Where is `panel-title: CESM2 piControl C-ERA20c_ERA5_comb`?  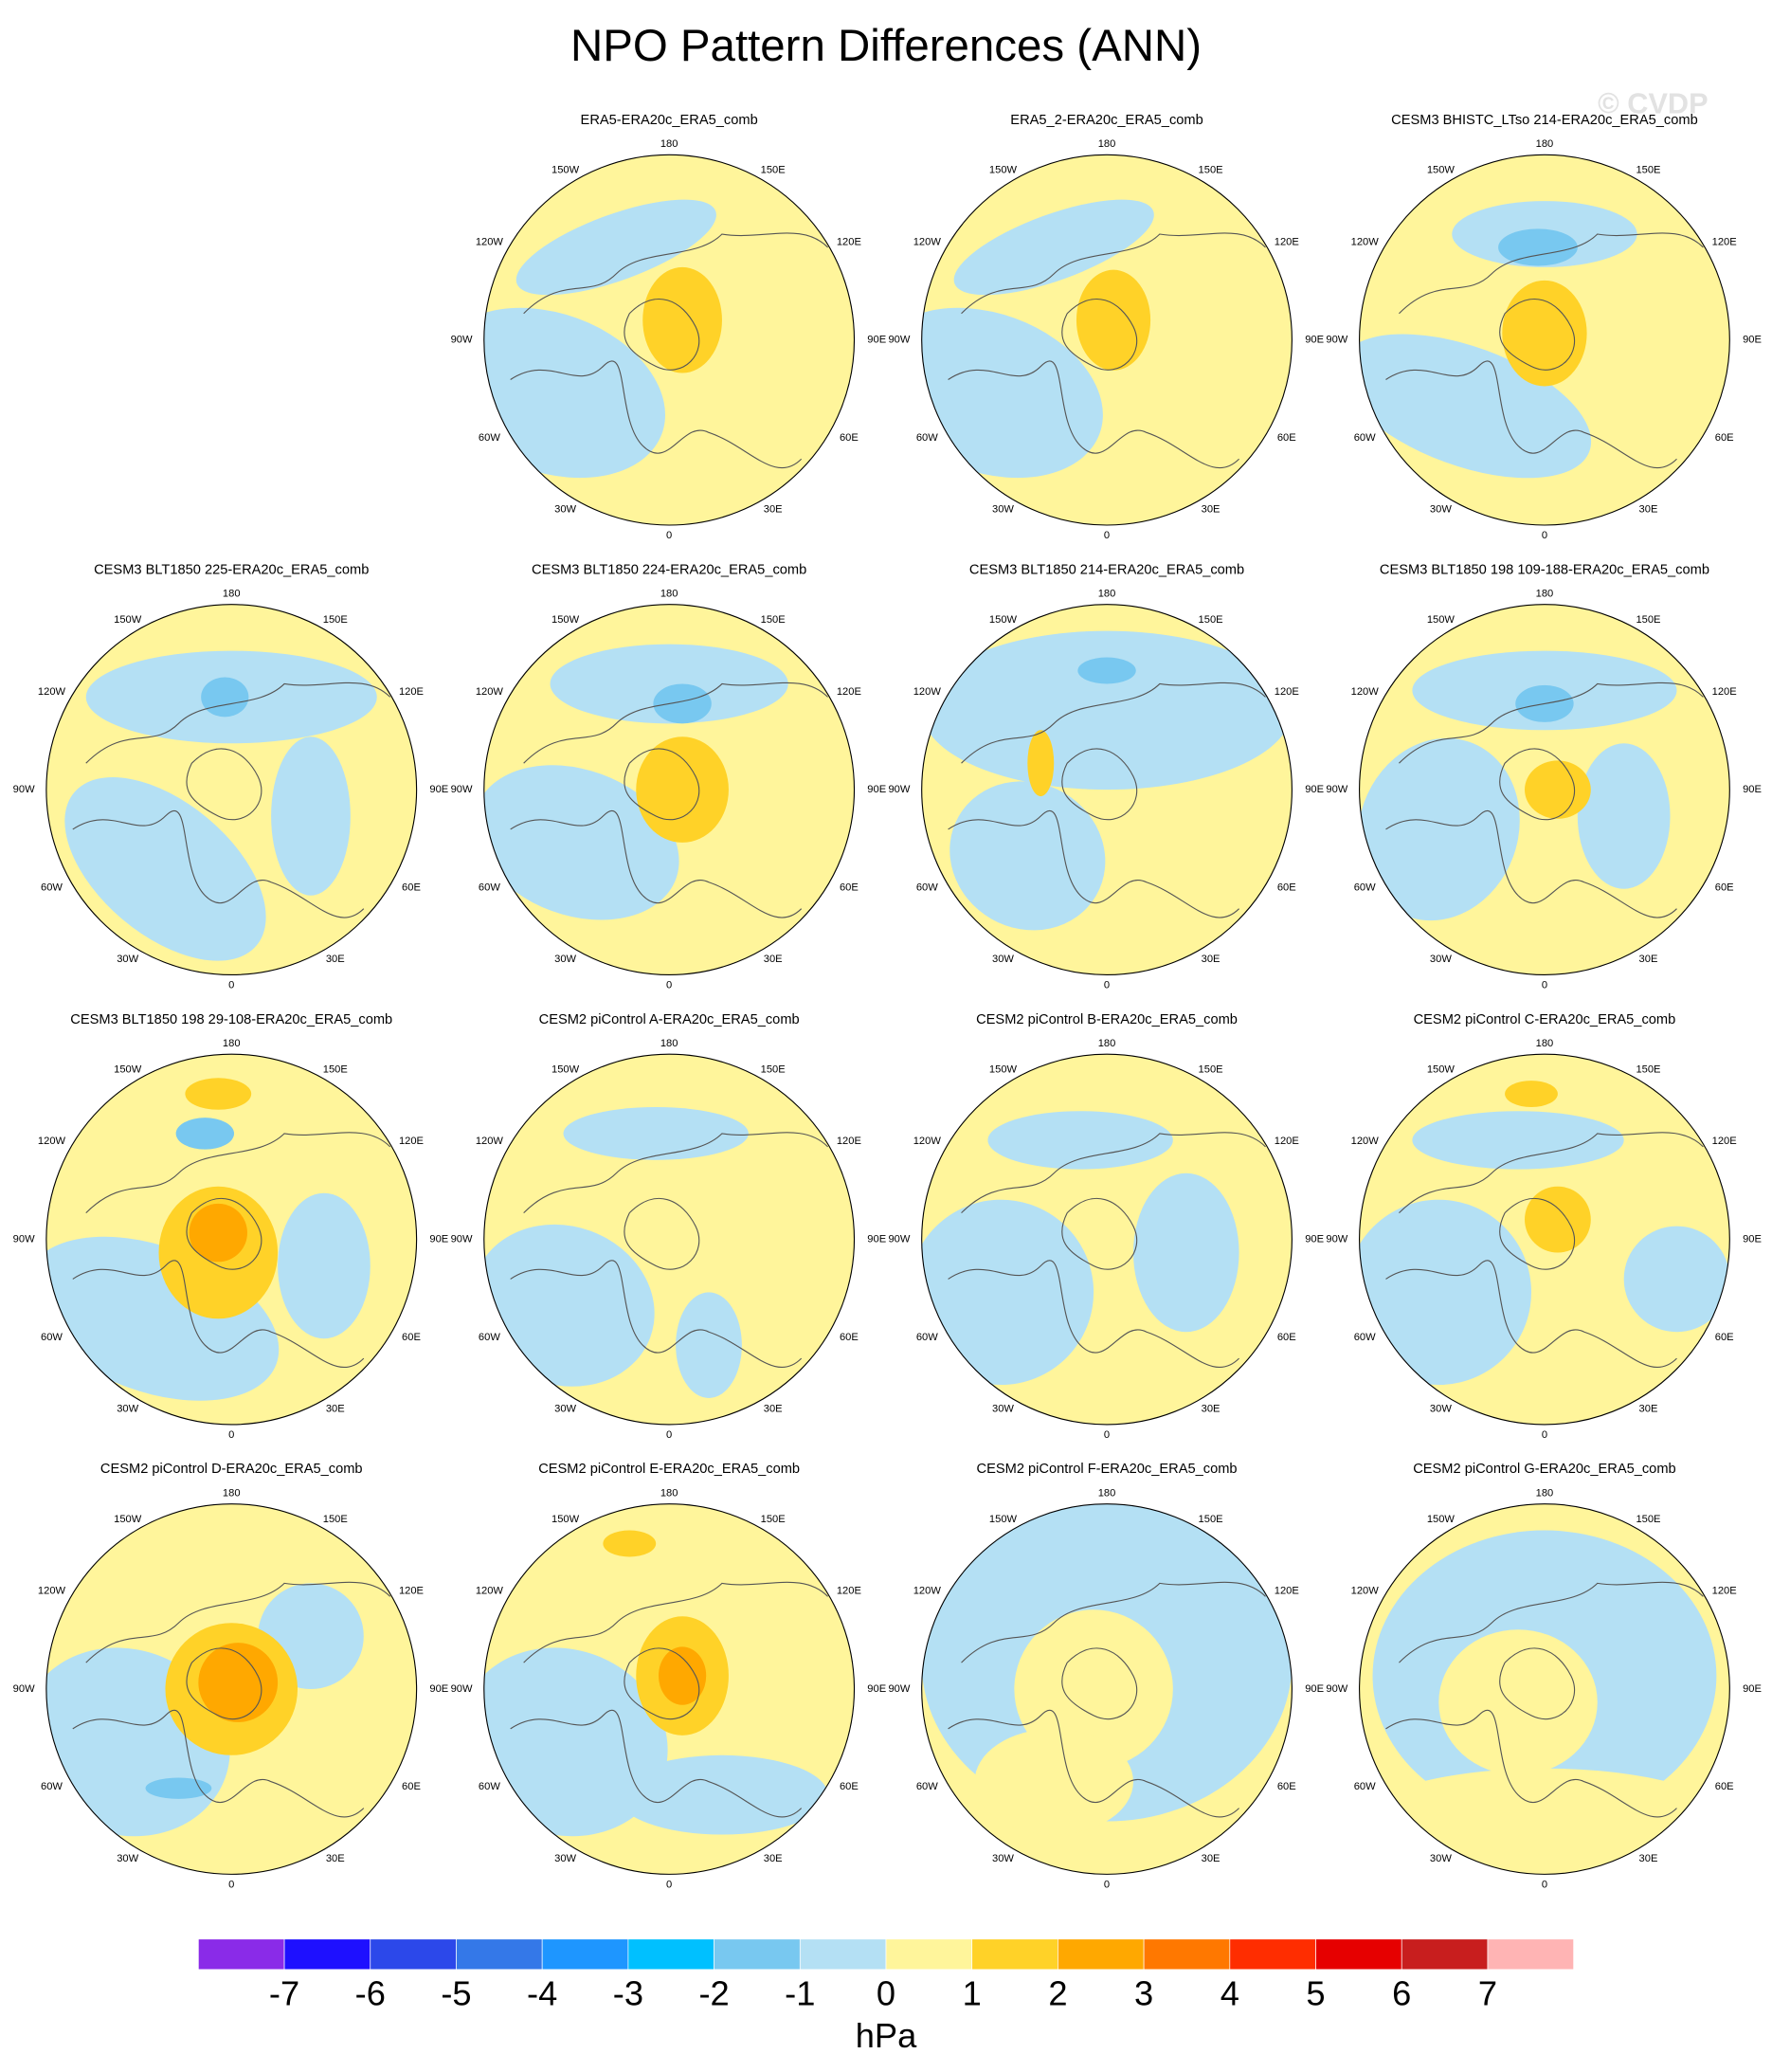
panel-title: CESM2 piControl C-ERA20c_ERA5_comb is located at coordinates (1545, 1019).